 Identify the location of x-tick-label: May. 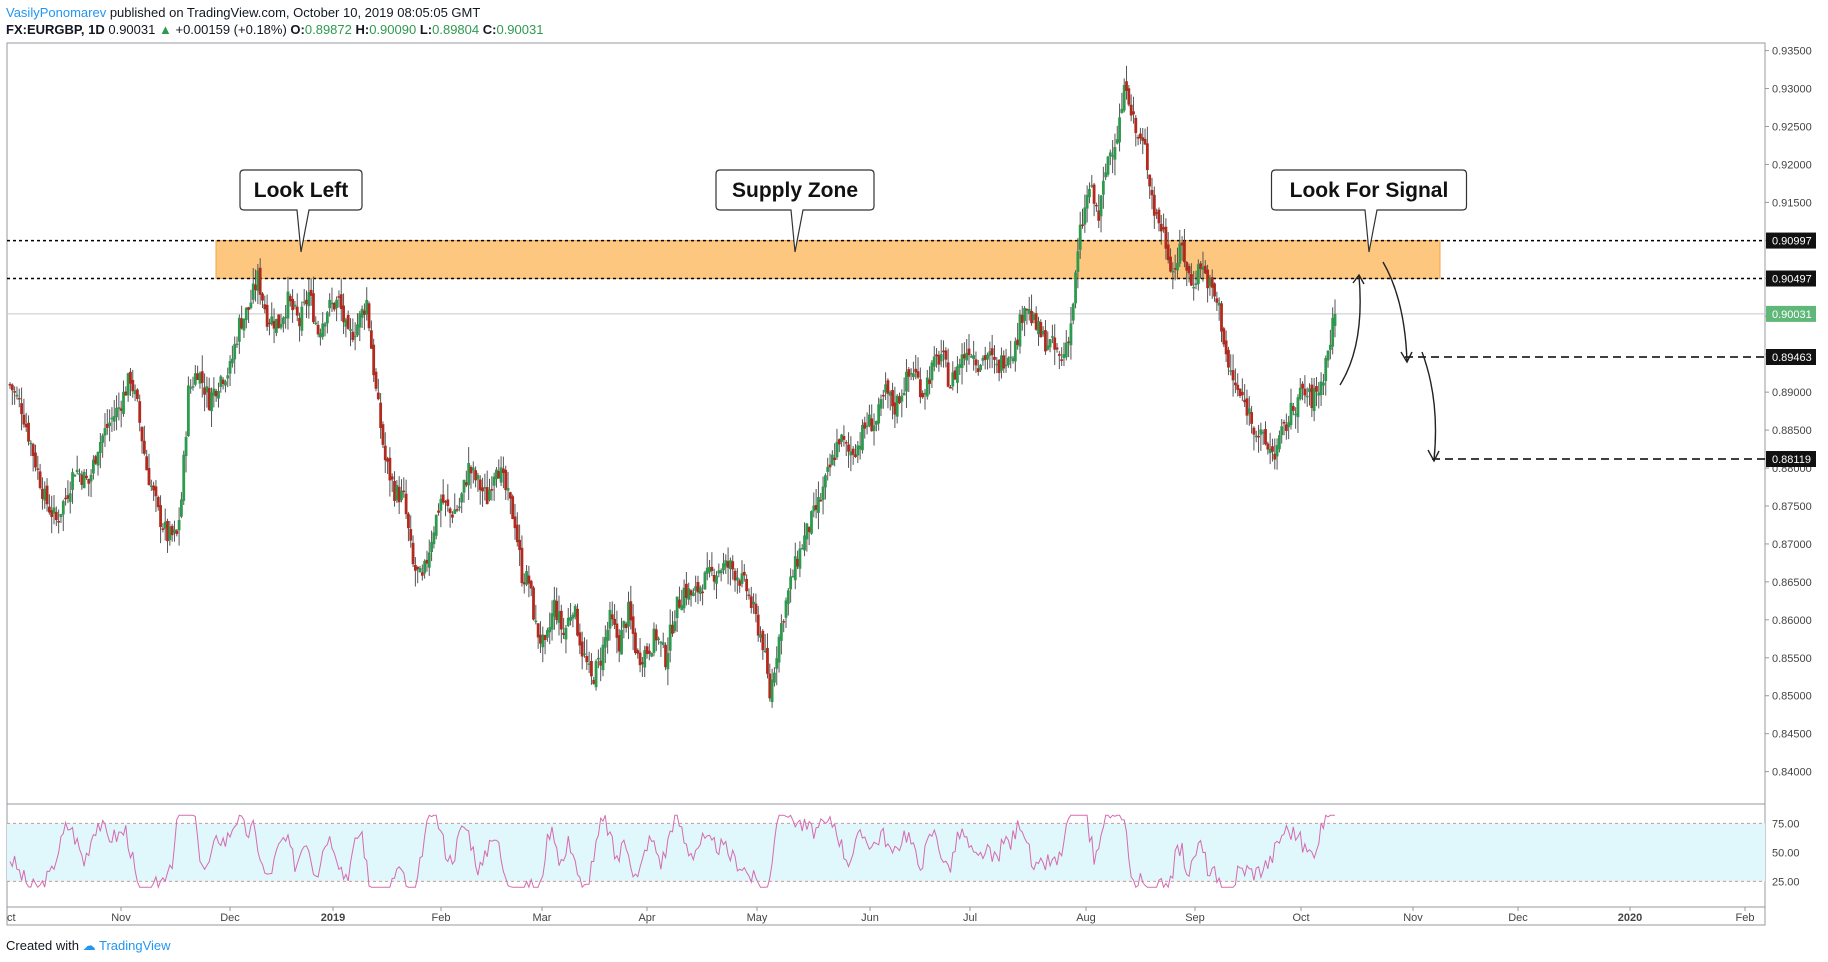
(757, 918).